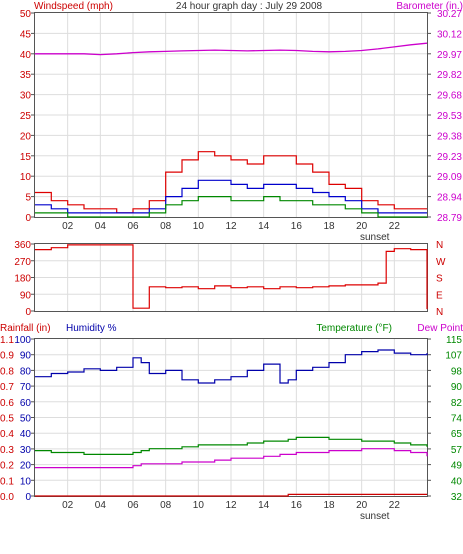 The width and height of the screenshot is (463, 554). Describe the element at coordinates (22, 340) in the screenshot. I see `humidity-tick-label: 100` at that location.